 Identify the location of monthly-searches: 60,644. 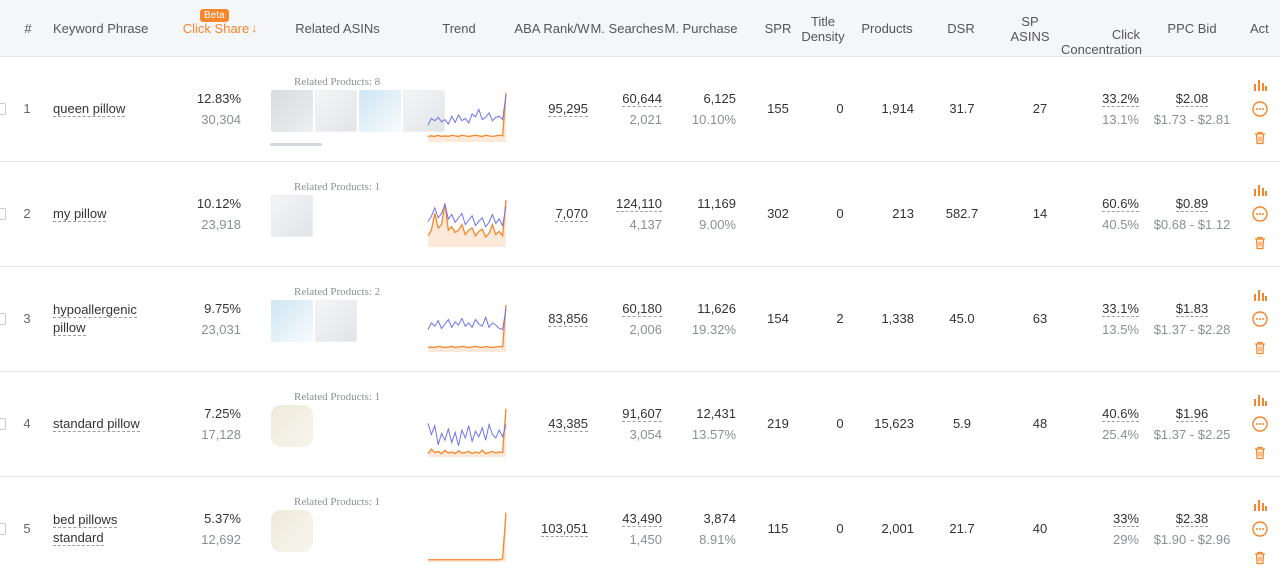
(631, 99).